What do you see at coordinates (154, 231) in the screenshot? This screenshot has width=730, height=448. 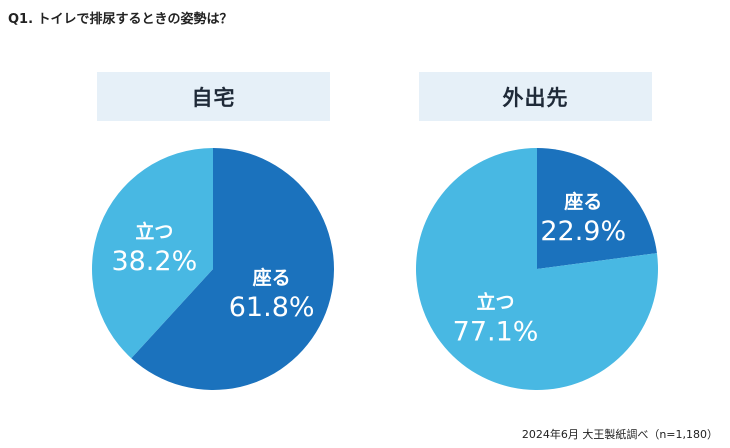 I see `slice-label-home-stand: 立つ` at bounding box center [154, 231].